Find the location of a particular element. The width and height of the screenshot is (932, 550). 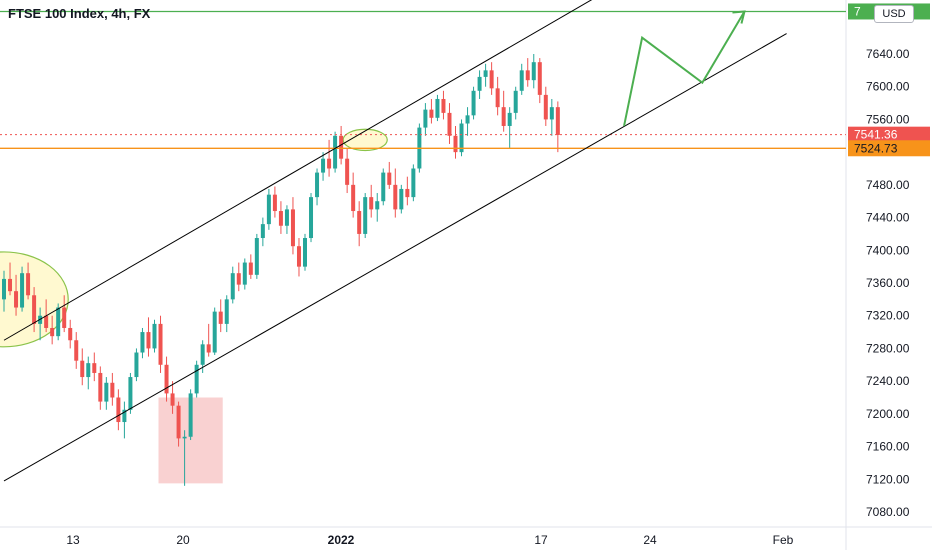

time-tick-label: 2022 is located at coordinates (341, 540).